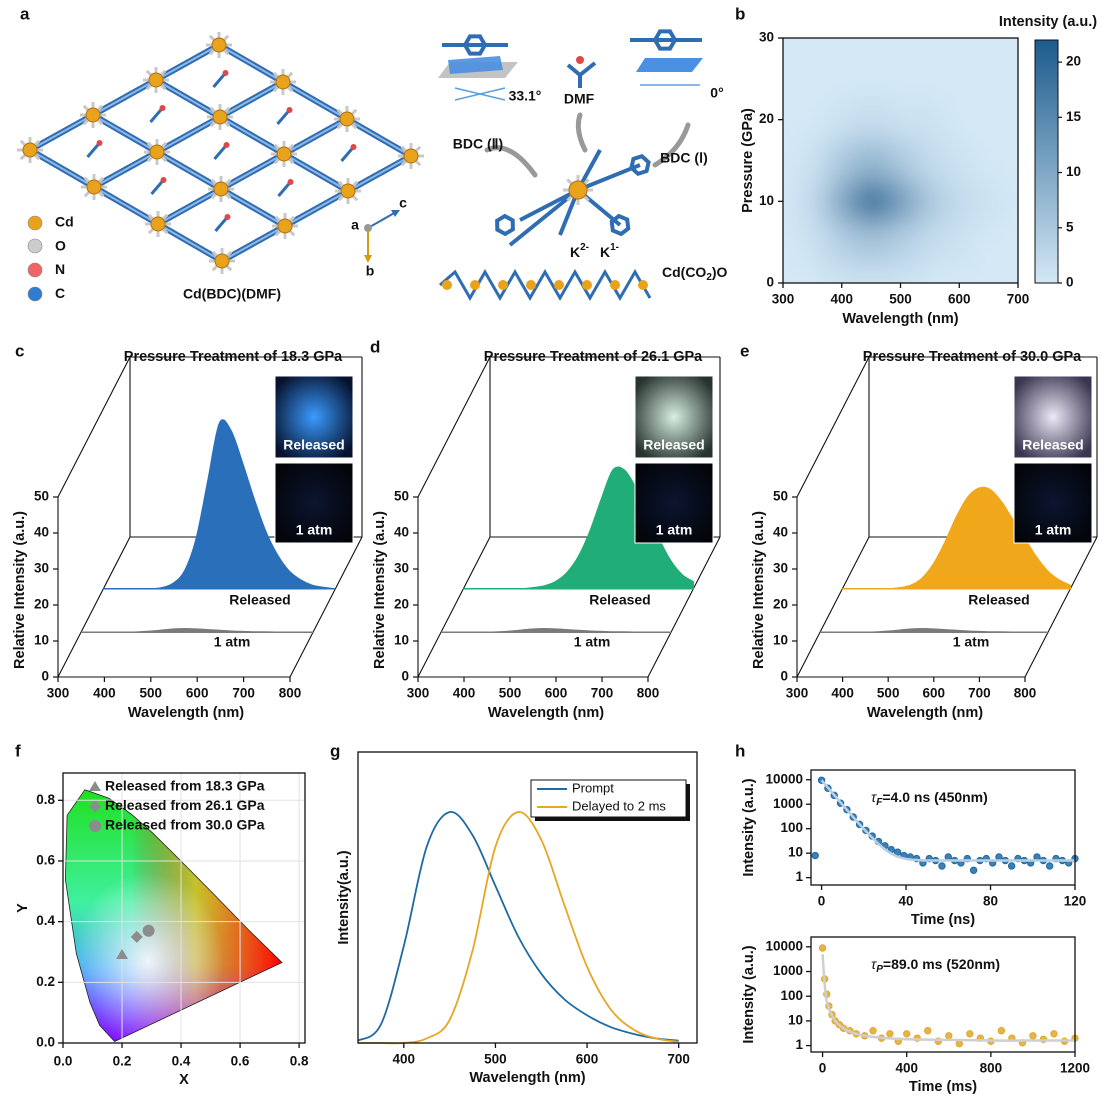  Describe the element at coordinates (375, 346) in the screenshot. I see `panel-label: d` at that location.